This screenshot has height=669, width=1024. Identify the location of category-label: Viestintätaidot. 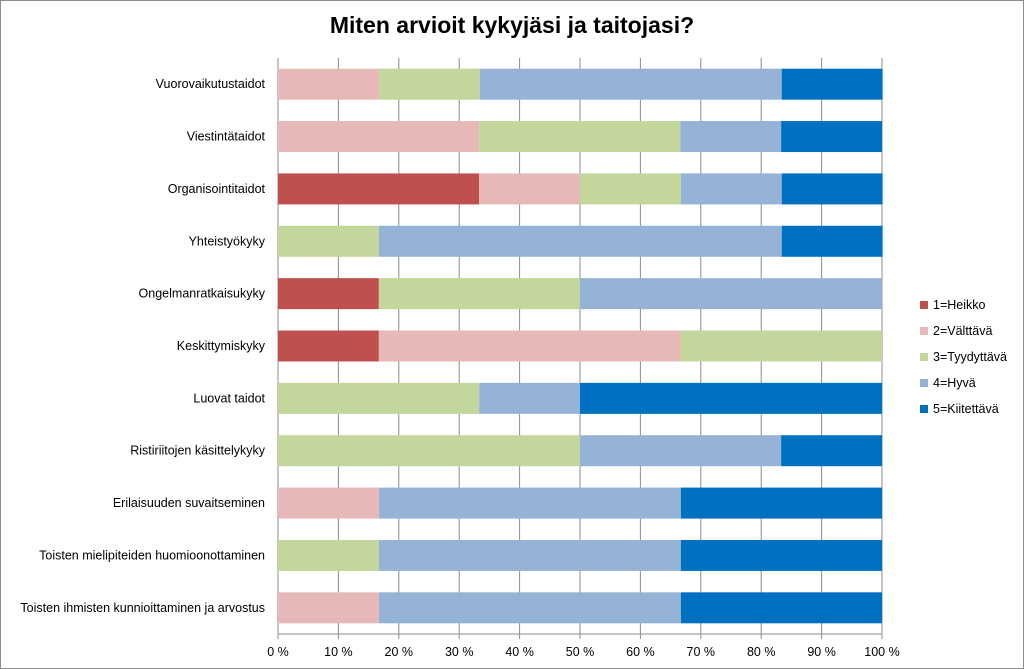
(226, 137).